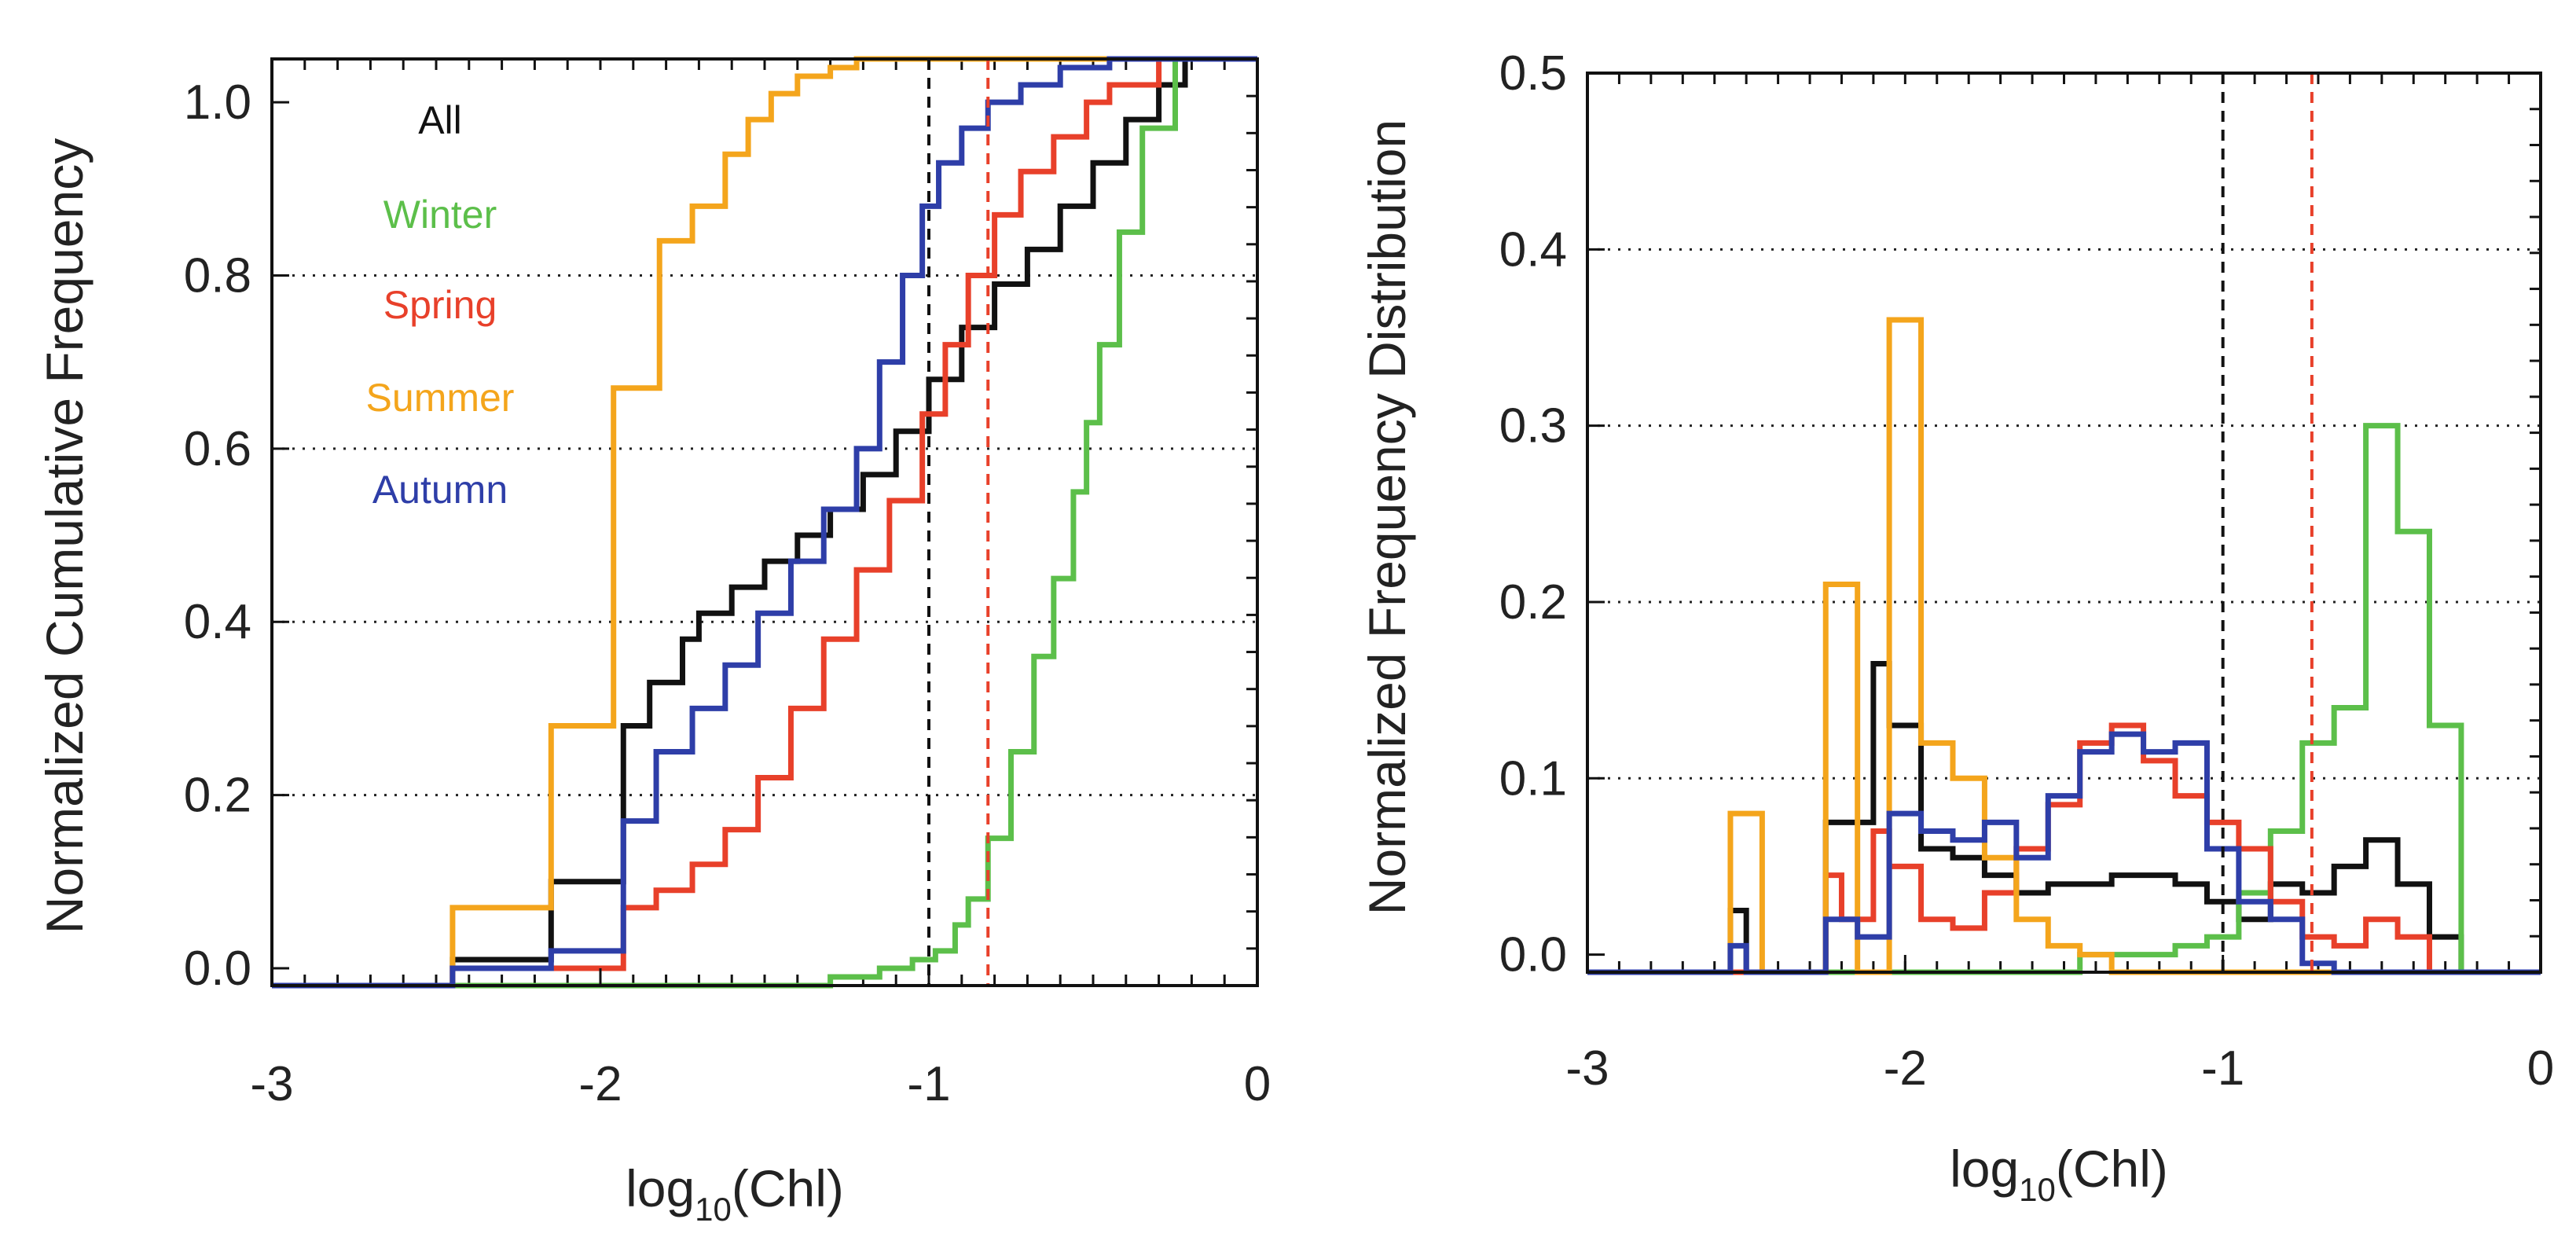  Describe the element at coordinates (440, 490) in the screenshot. I see `legend-label-autumn: Autumn` at that location.